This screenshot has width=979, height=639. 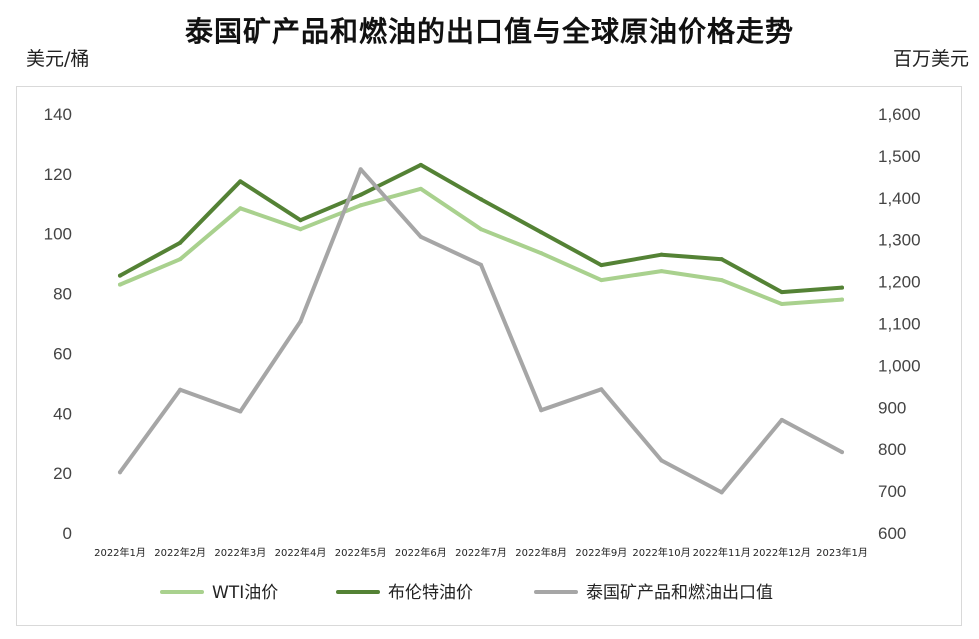 I want to click on right-tick-label: 600, so click(x=892, y=533).